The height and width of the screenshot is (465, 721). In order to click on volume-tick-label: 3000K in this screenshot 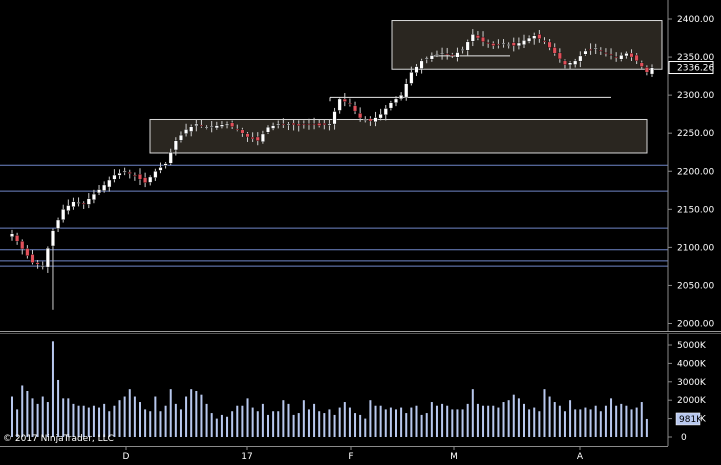, I will do `click(692, 383)`.